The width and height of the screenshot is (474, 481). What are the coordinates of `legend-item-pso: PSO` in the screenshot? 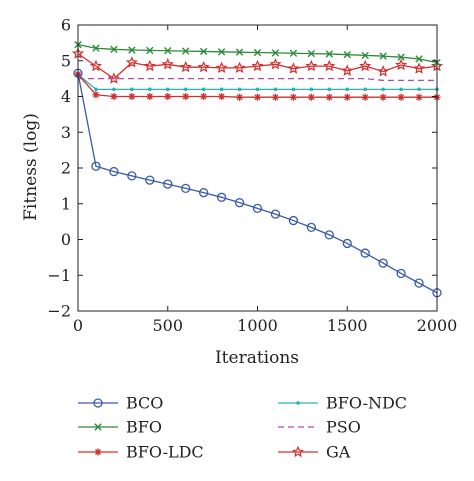 It's located at (319, 427).